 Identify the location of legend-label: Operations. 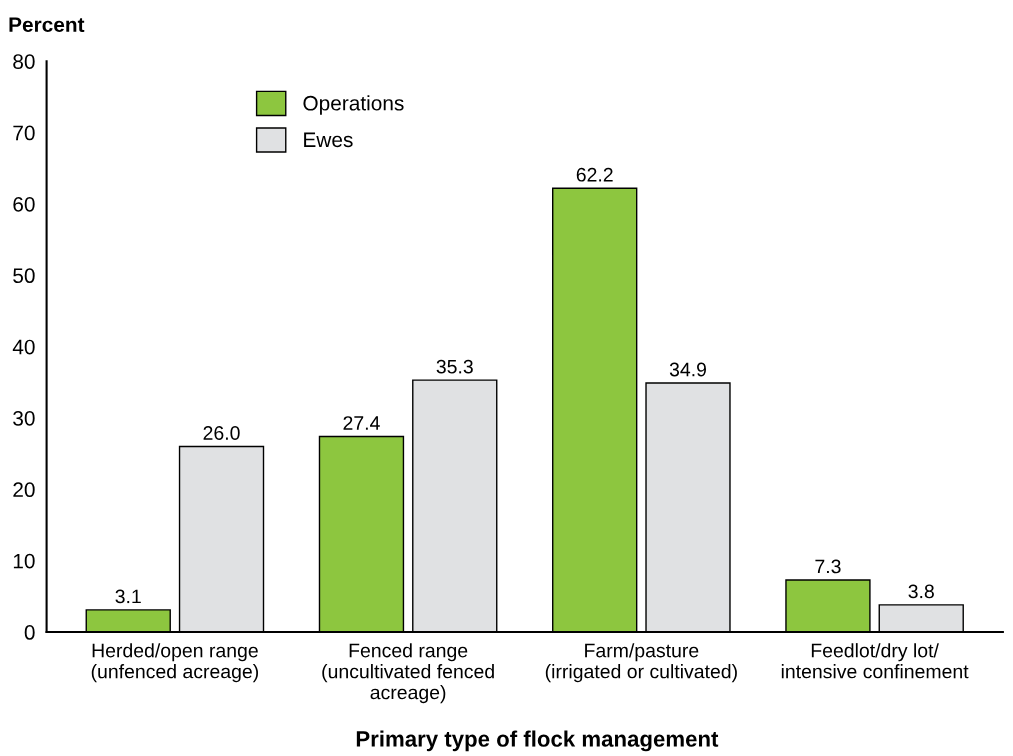
(353, 105).